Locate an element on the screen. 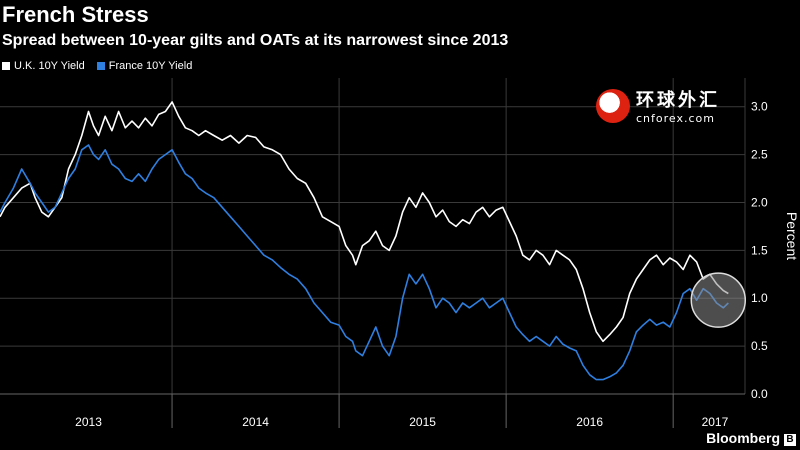 This screenshot has height=450, width=800. x-tick-label: 2016 is located at coordinates (589, 422).